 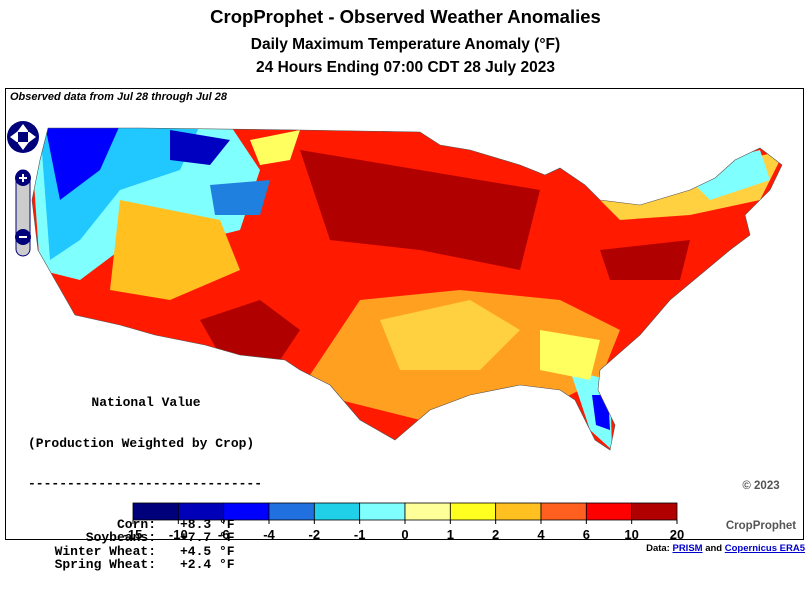 What do you see at coordinates (224, 534) in the screenshot?
I see `colorbar-label: -6` at bounding box center [224, 534].